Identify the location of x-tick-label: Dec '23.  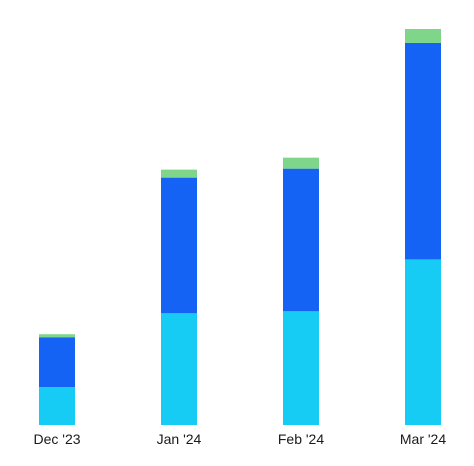
(56, 439).